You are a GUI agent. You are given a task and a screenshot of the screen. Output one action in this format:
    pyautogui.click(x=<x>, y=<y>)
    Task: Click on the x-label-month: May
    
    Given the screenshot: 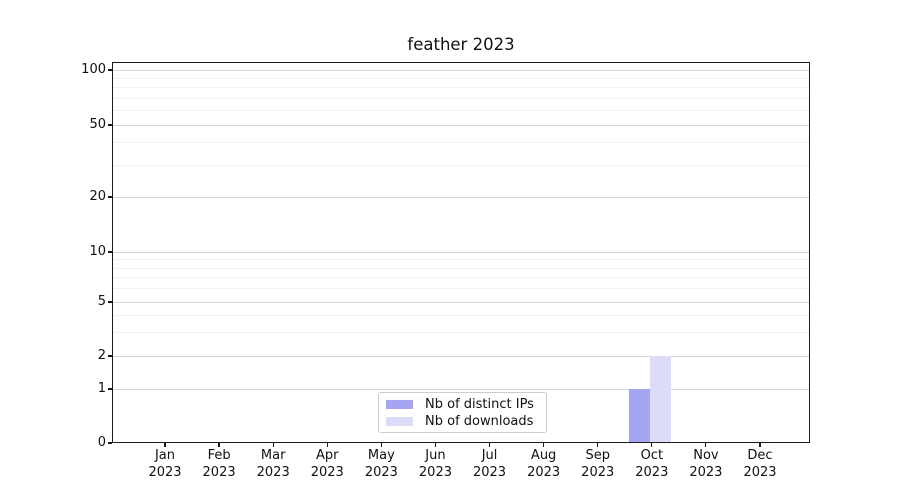 What is the action you would take?
    pyautogui.click(x=381, y=455)
    